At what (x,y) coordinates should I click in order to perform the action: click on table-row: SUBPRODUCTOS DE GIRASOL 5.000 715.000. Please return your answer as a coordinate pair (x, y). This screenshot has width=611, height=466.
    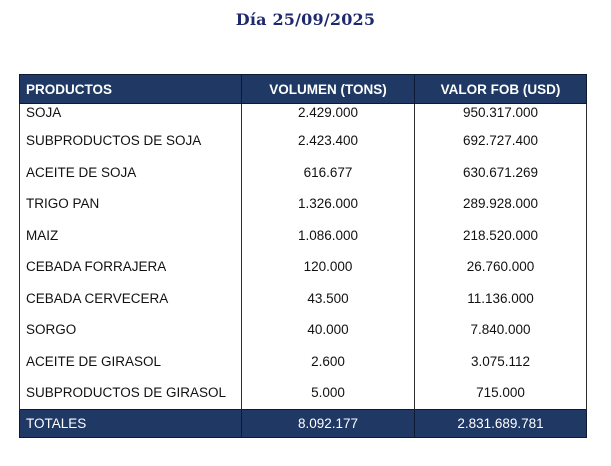
    Looking at the image, I should click on (303, 393).